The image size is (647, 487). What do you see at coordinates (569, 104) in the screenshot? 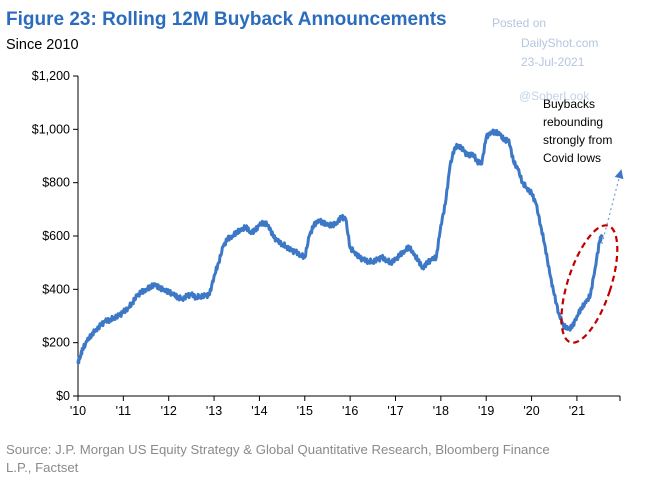
I see `callout-line-1: Buybacks` at bounding box center [569, 104].